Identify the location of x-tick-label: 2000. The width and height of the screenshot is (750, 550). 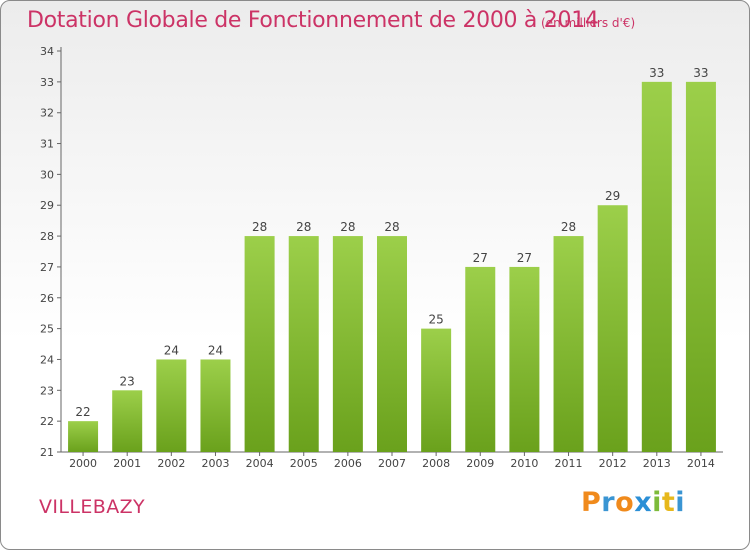
(83, 463).